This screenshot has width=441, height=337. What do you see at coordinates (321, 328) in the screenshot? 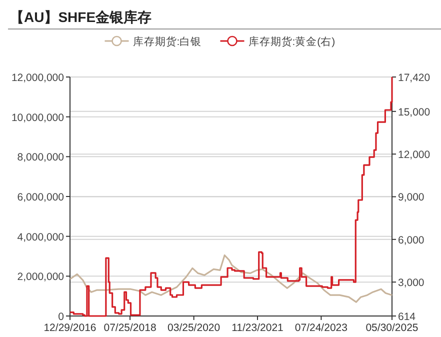
I see `x-tick-label: 07/24/2023` at bounding box center [321, 328].